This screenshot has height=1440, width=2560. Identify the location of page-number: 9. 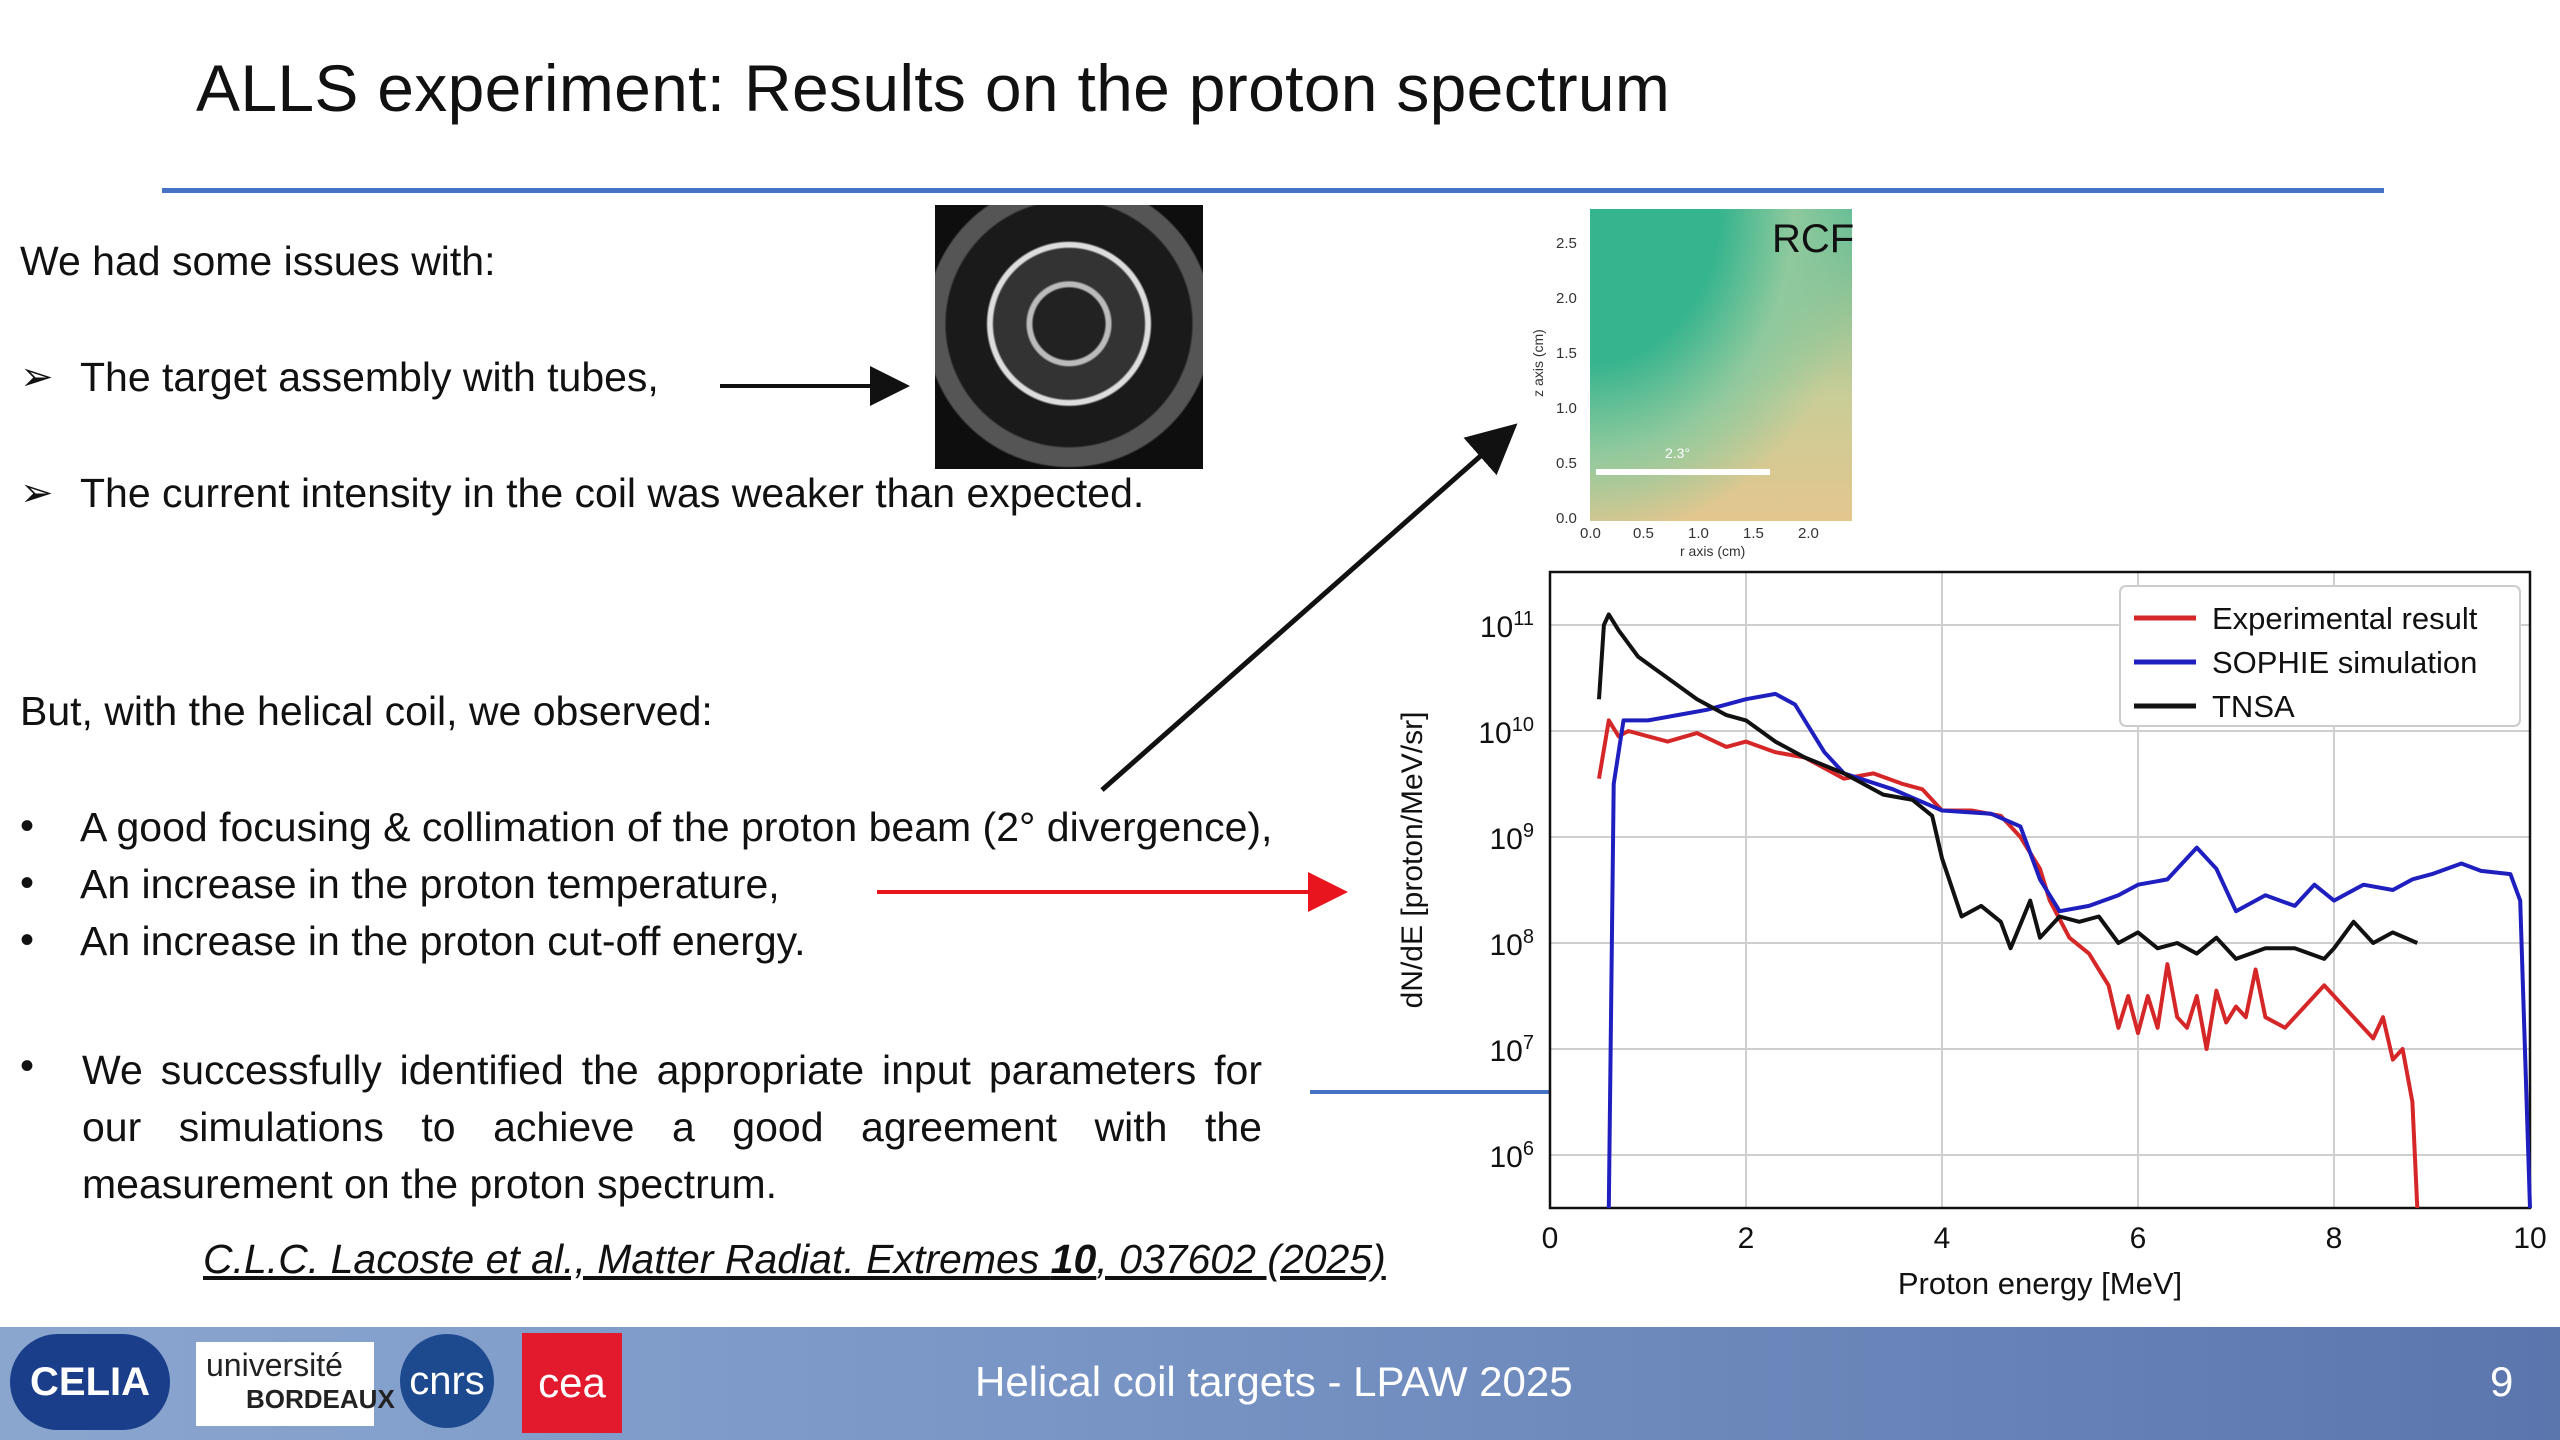
(2502, 1381).